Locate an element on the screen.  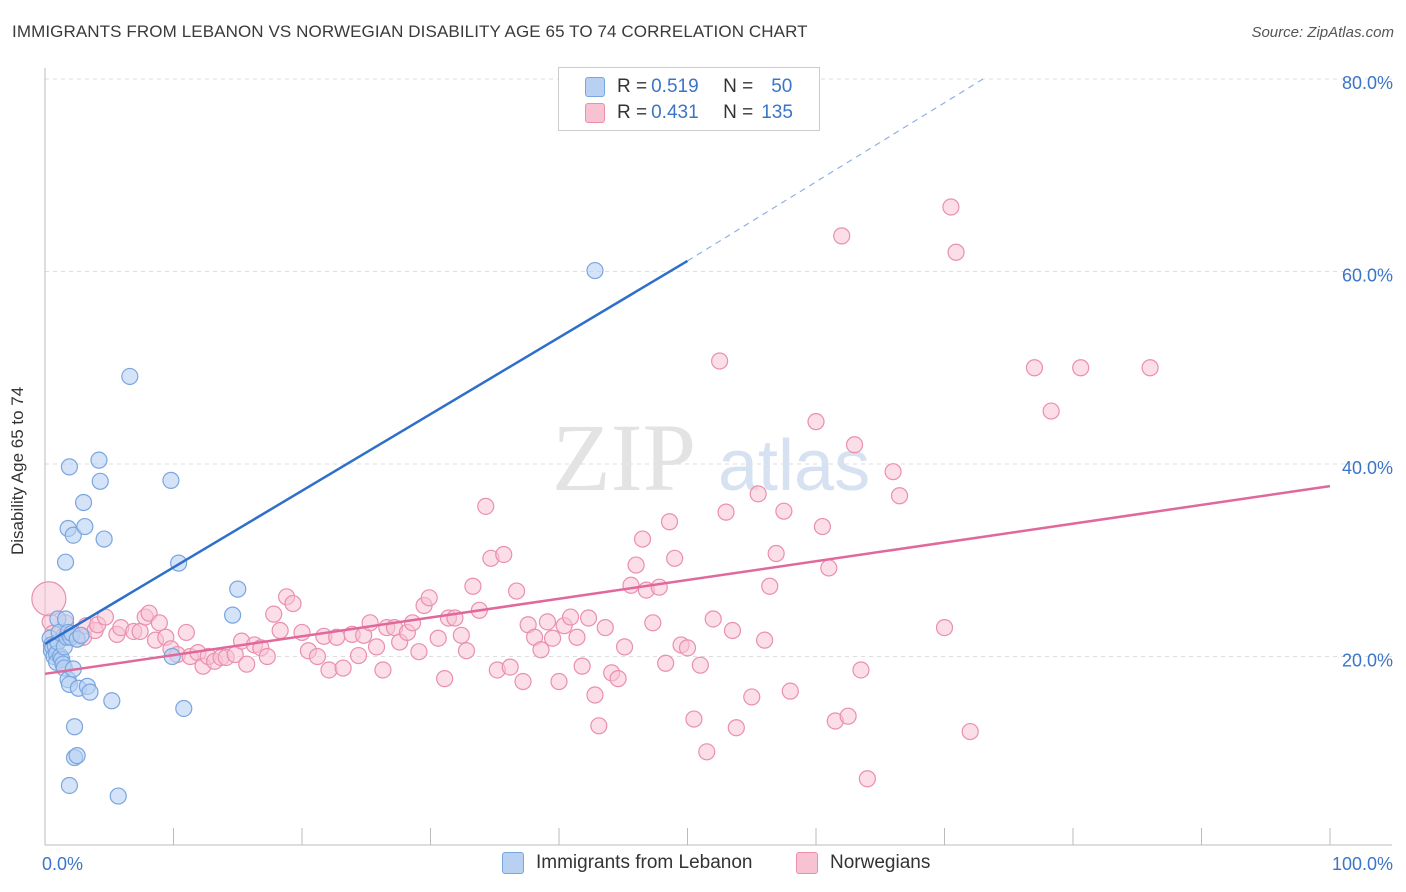
watermark-atlas: atlas is located at coordinates (794, 466).